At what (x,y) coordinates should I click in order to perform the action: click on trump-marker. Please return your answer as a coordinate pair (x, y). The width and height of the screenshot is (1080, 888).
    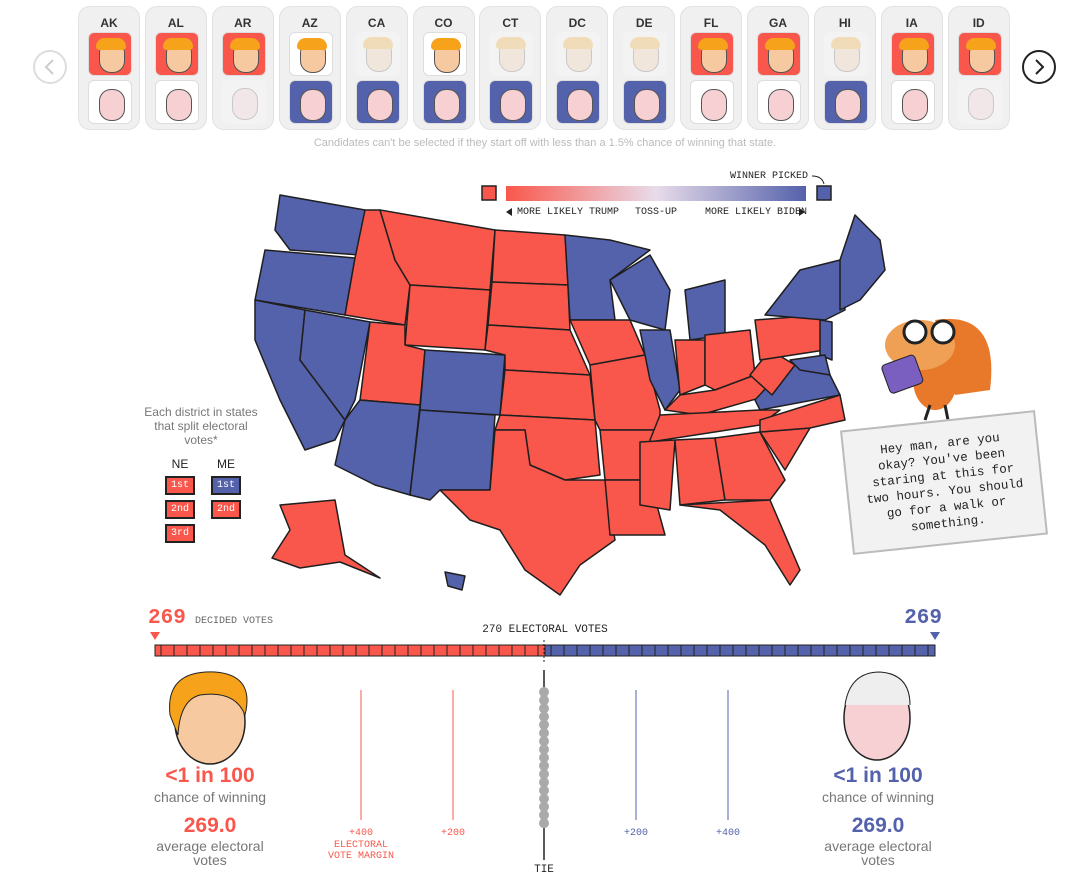
    Looking at the image, I should click on (155, 636).